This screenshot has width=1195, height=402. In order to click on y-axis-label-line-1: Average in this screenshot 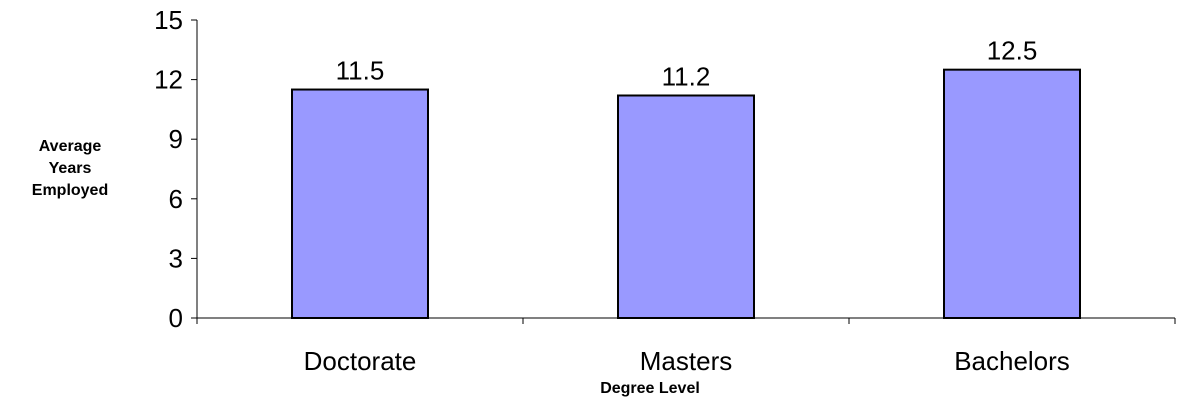, I will do `click(70, 146)`.